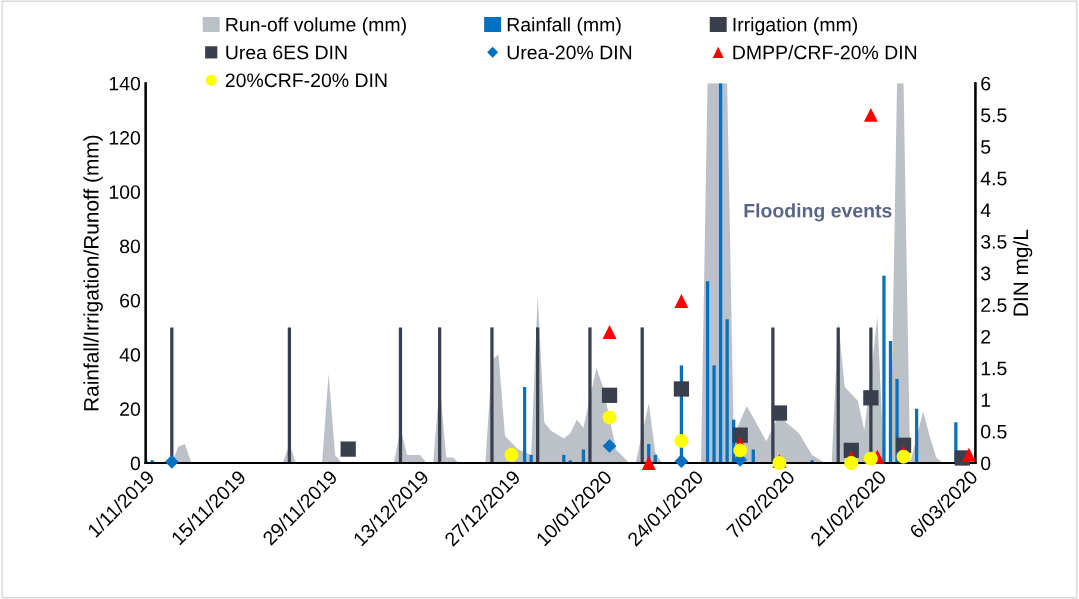 This screenshot has width=1079, height=599. What do you see at coordinates (130, 409) in the screenshot?
I see `y-tick-label: 20` at bounding box center [130, 409].